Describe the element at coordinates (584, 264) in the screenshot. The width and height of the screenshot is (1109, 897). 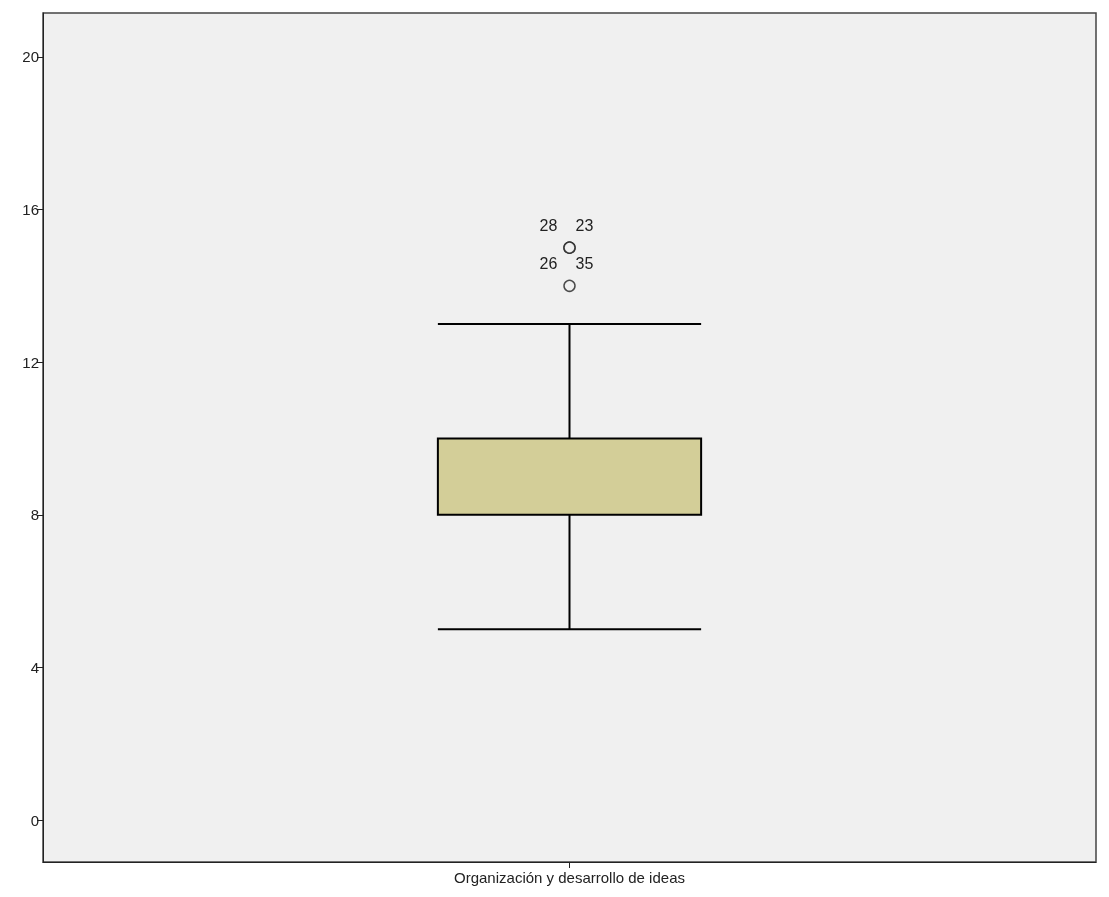
I see `annotation: 35` at that location.